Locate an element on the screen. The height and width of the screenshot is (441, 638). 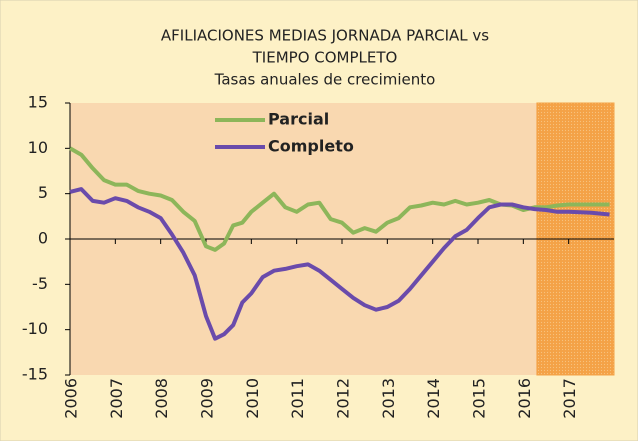
x-tick-label: 2009 is located at coordinates (207, 398).